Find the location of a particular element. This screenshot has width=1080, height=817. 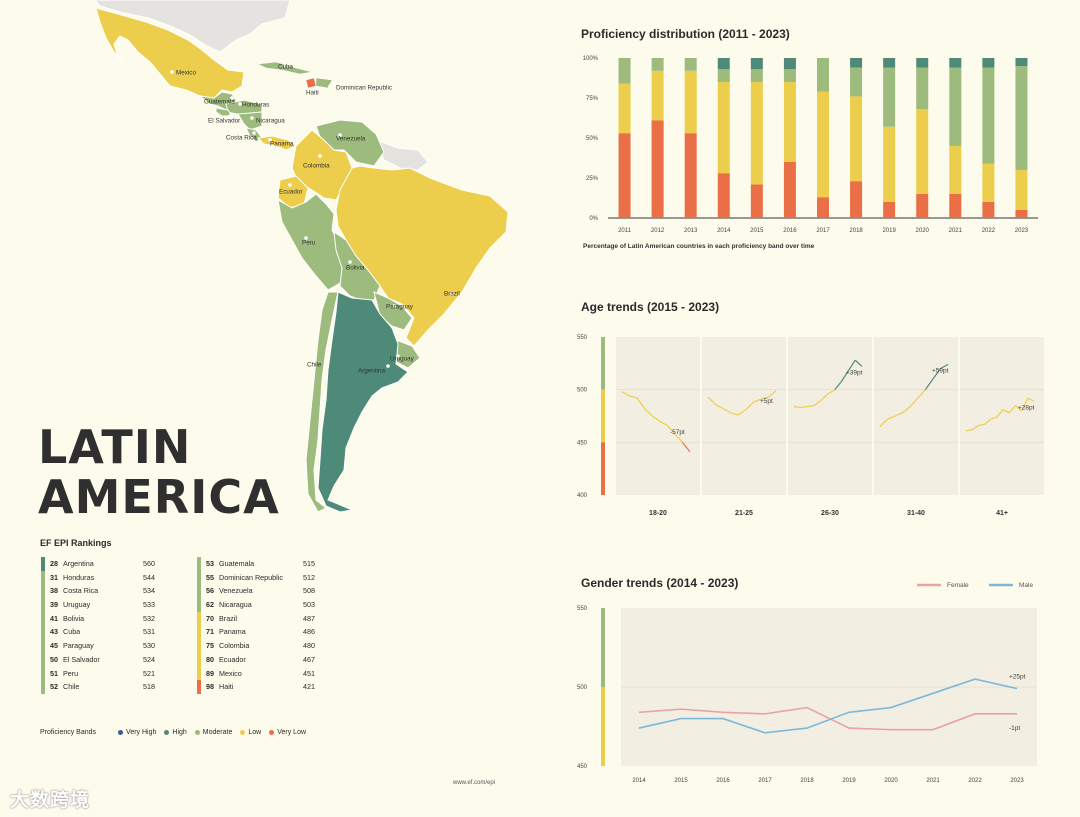

y-tick-label: 450 is located at coordinates (582, 443).